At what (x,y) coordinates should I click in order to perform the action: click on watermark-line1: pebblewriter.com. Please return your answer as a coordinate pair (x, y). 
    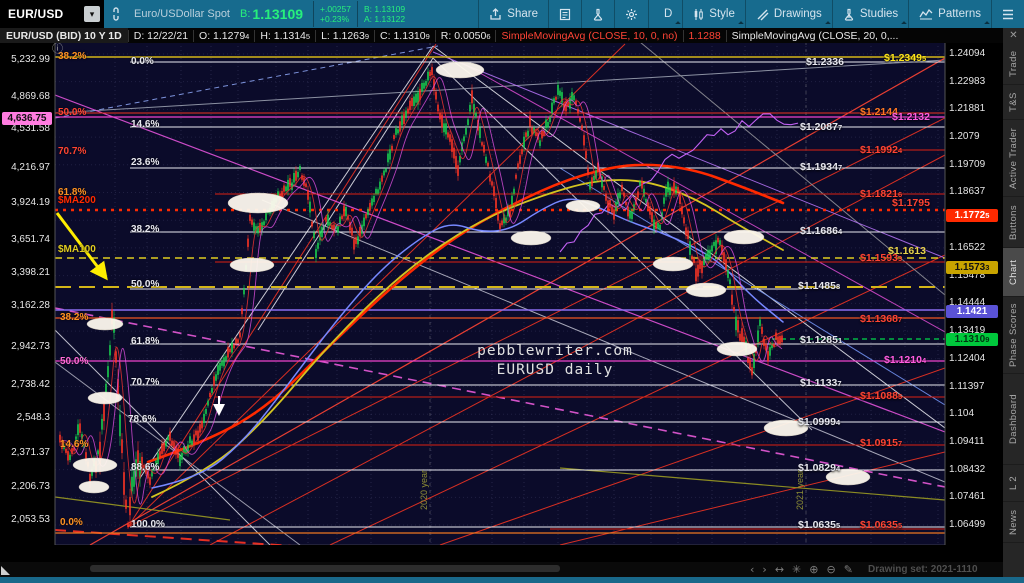
    Looking at the image, I should click on (555, 351).